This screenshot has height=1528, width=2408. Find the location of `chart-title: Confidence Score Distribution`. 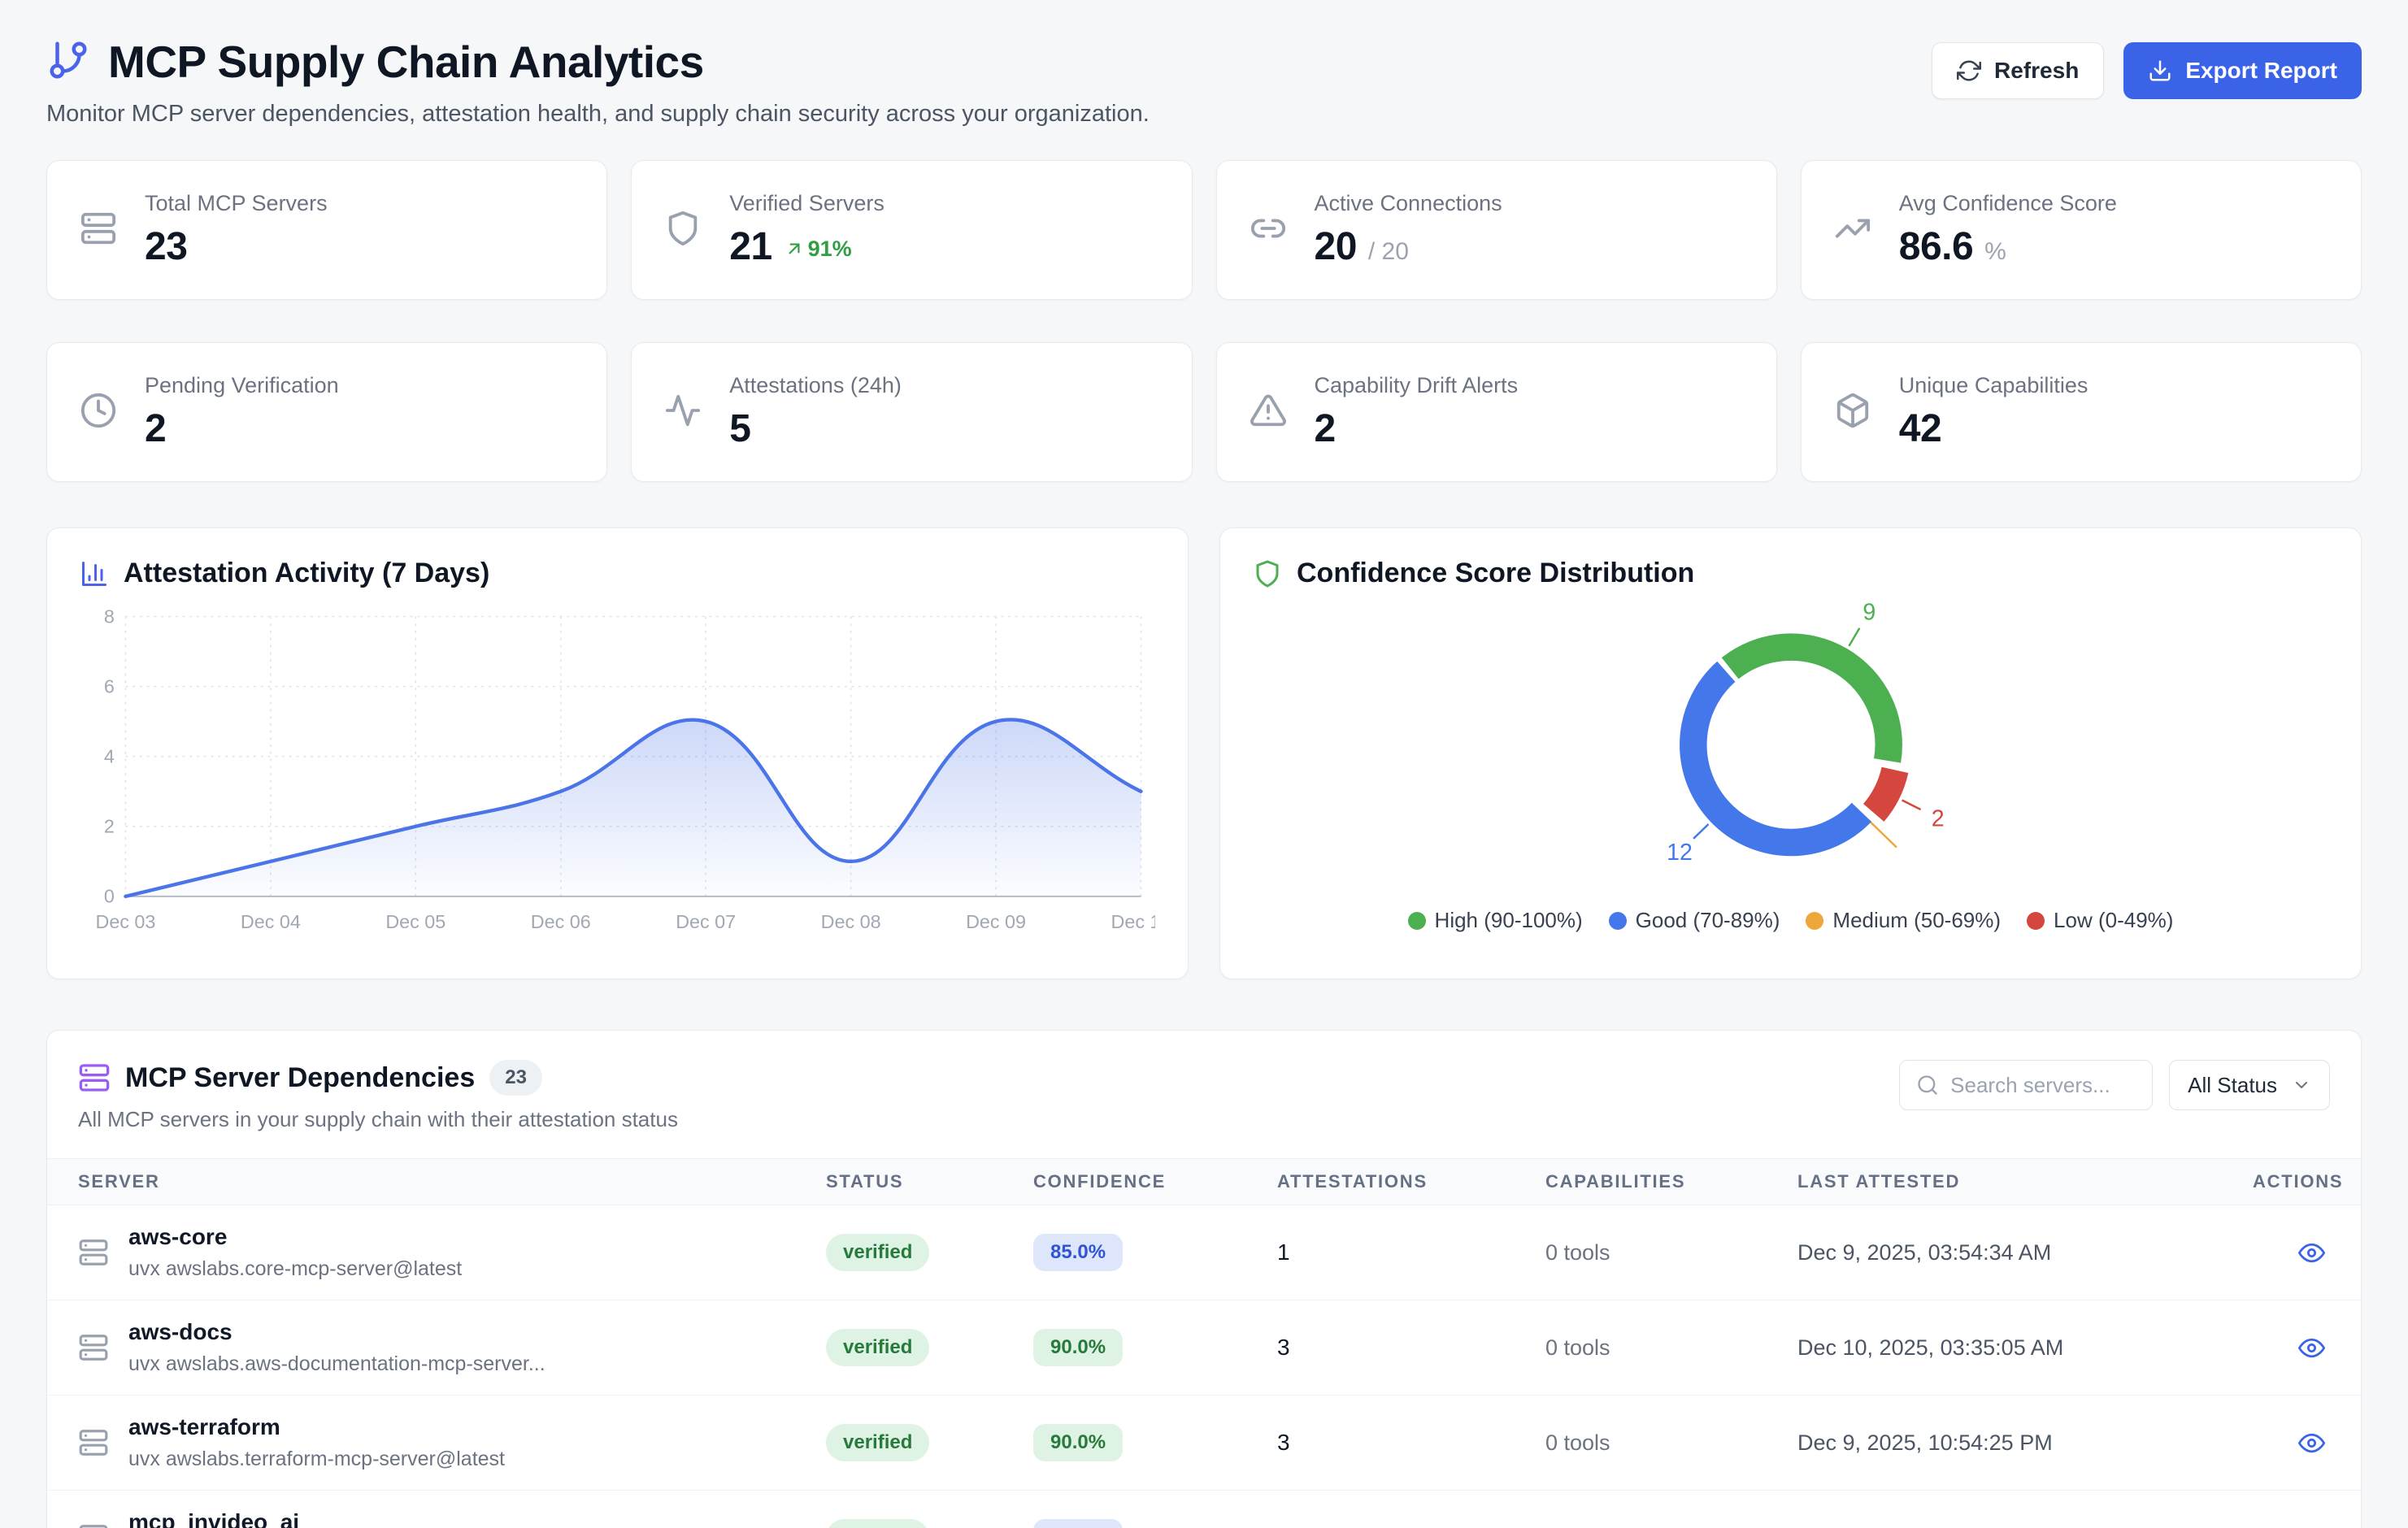

chart-title: Confidence Score Distribution is located at coordinates (1496, 573).